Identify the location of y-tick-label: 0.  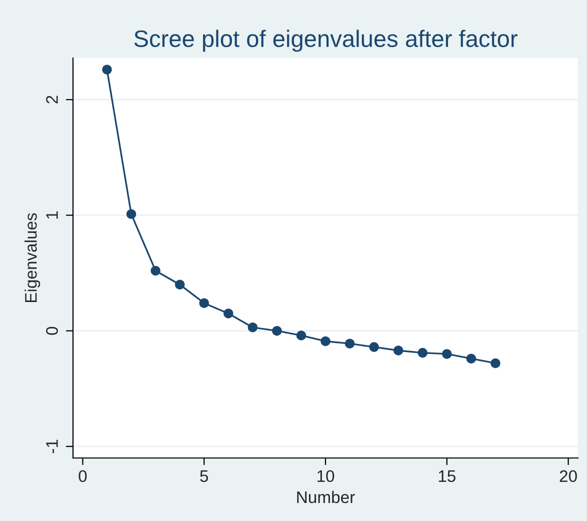
(52, 330).